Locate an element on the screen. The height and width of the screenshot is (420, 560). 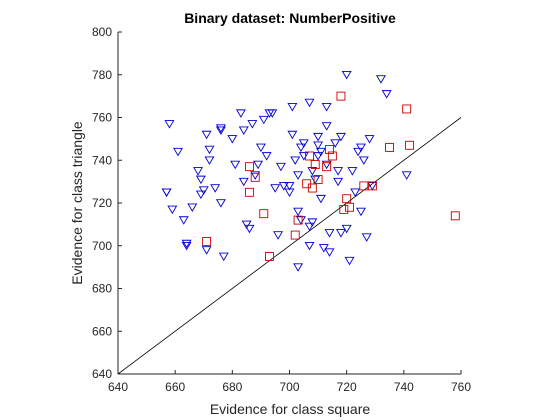
y-tick-label: 780 is located at coordinates (102, 75).